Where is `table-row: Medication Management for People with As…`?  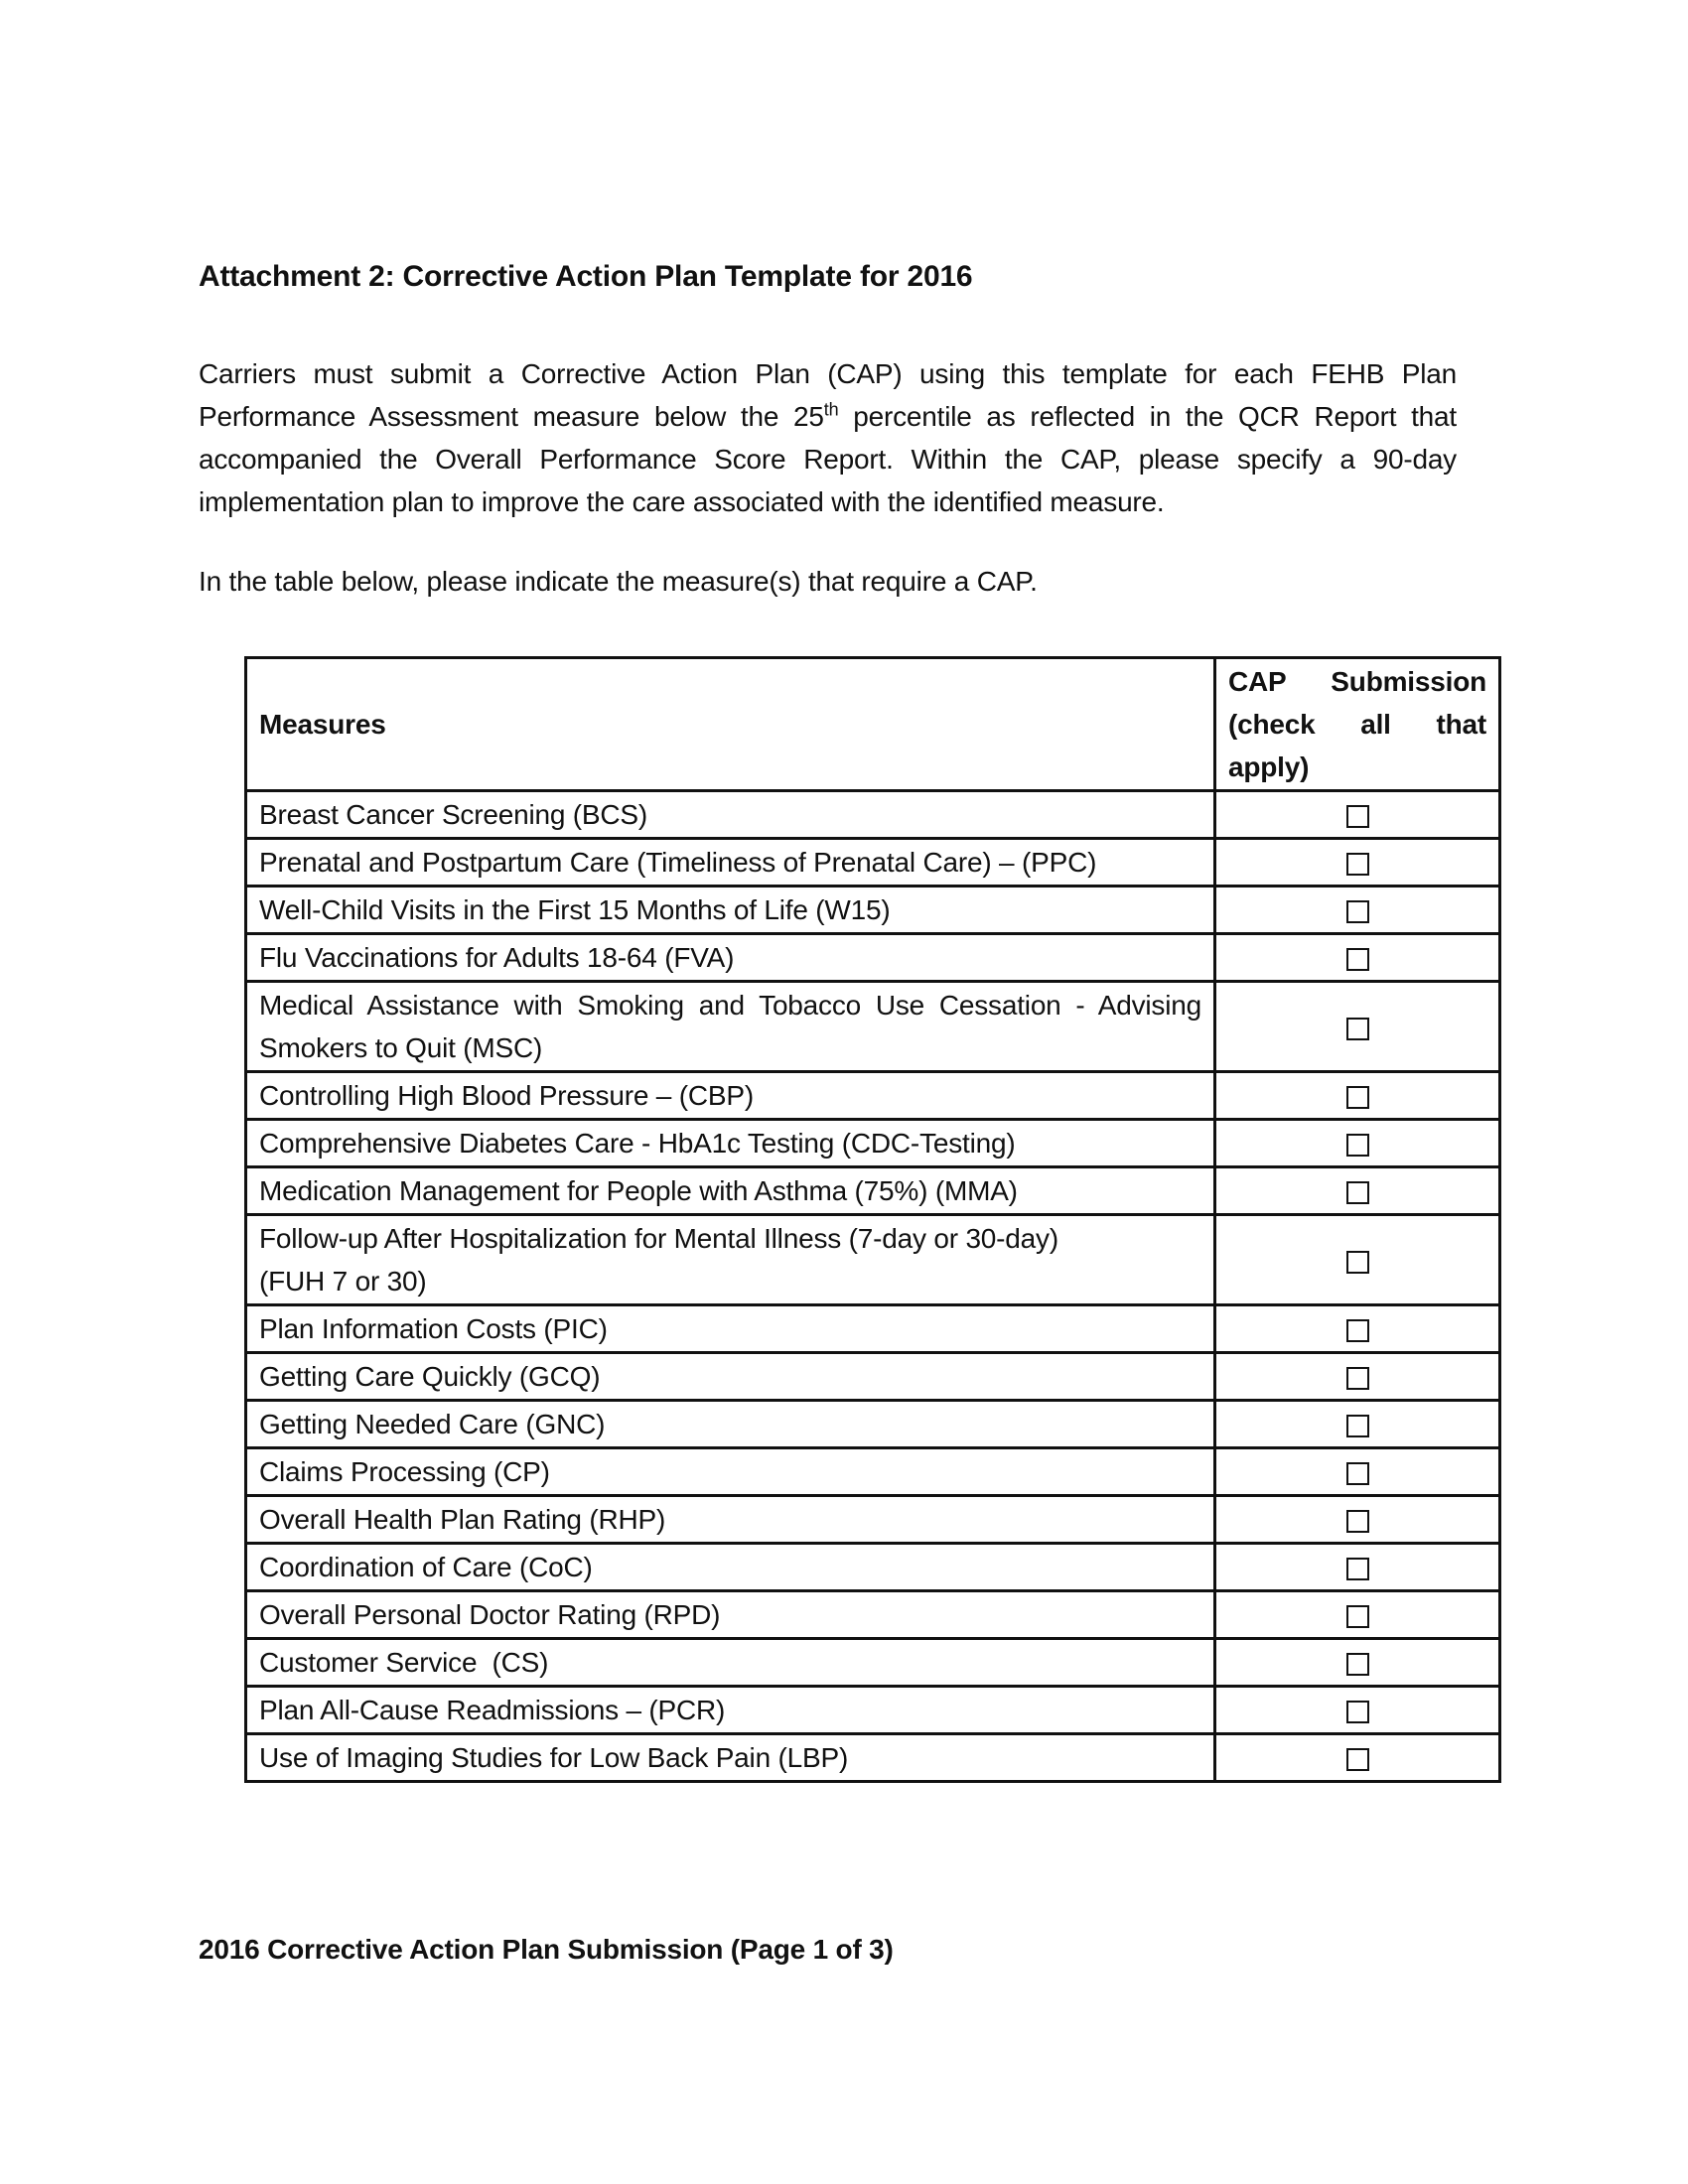 table-row: Medication Management for People with As… is located at coordinates (872, 1190).